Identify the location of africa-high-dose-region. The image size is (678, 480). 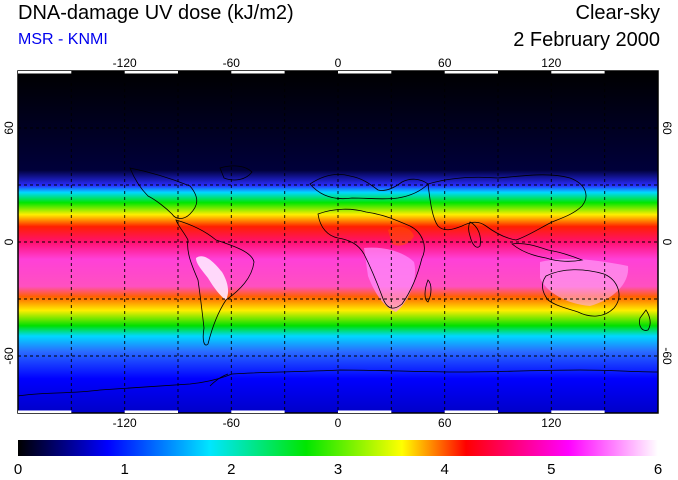
(390, 279).